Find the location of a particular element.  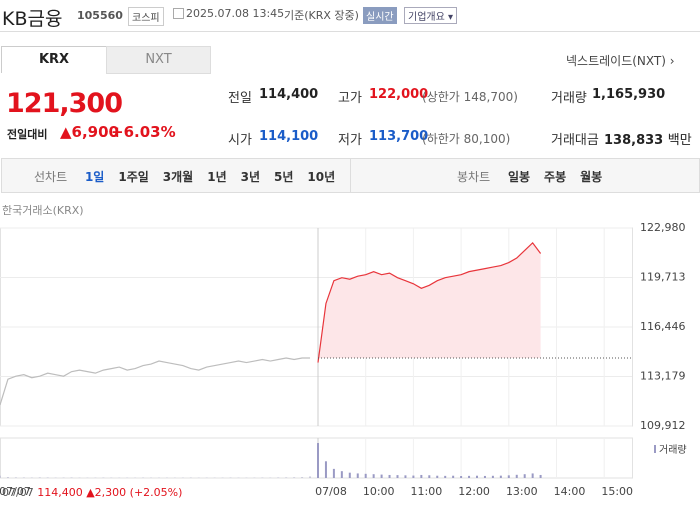

company-button: 기업개요 ▾ is located at coordinates (431, 15).